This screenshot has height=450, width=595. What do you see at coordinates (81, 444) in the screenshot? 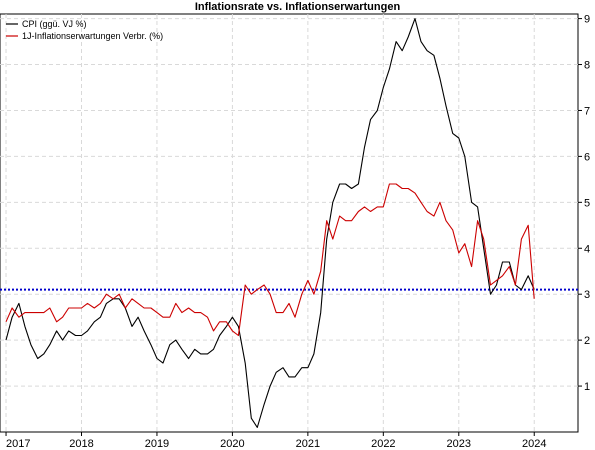
I see `x-tick-label-2018: 2018` at bounding box center [81, 444].